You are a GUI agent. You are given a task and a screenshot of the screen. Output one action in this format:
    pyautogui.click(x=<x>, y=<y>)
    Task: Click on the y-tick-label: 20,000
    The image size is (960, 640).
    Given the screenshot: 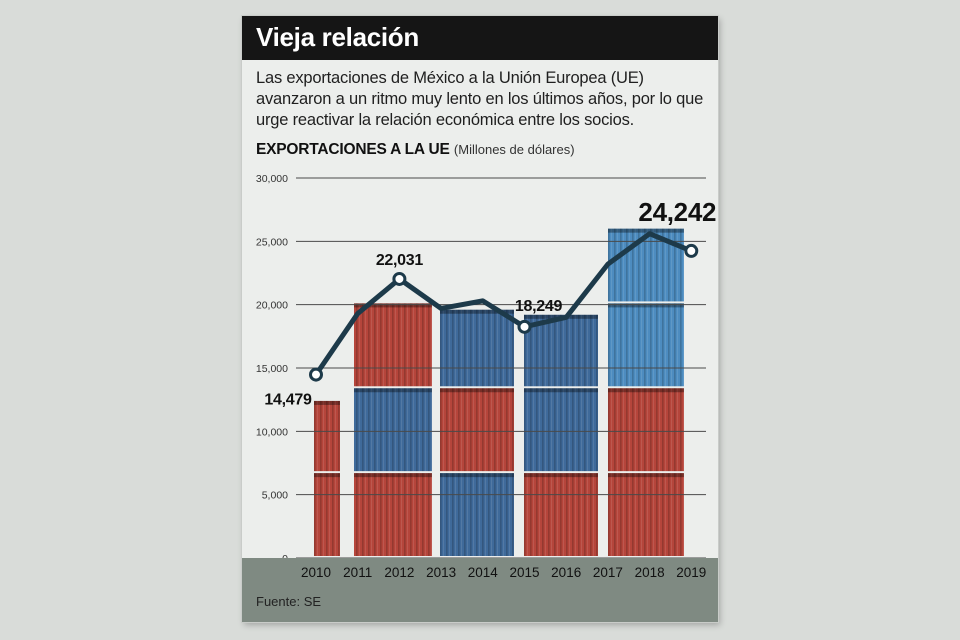 What is the action you would take?
    pyautogui.click(x=272, y=306)
    